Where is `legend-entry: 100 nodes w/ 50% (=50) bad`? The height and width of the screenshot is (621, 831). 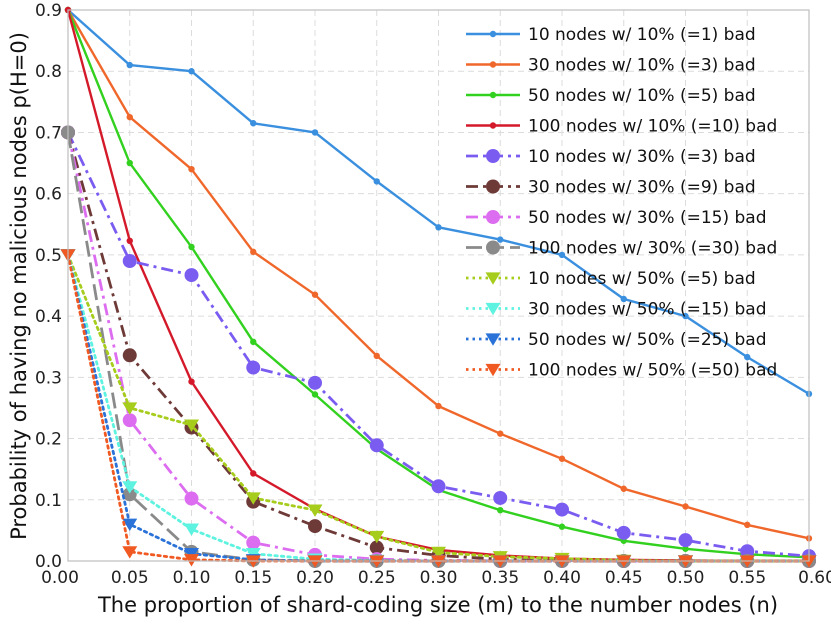
legend-entry: 100 nodes w/ 50% (=50) bad is located at coordinates (621, 371).